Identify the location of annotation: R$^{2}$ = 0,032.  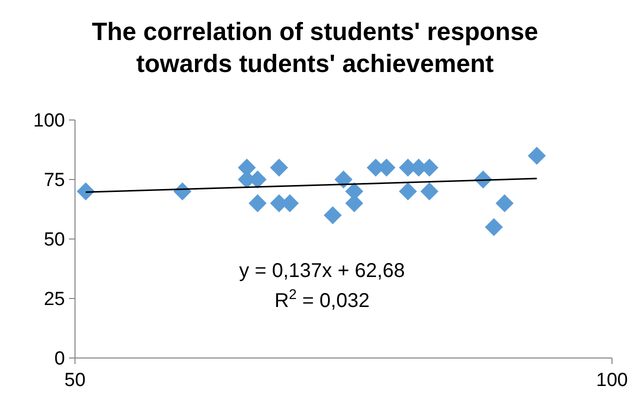
(322, 299).